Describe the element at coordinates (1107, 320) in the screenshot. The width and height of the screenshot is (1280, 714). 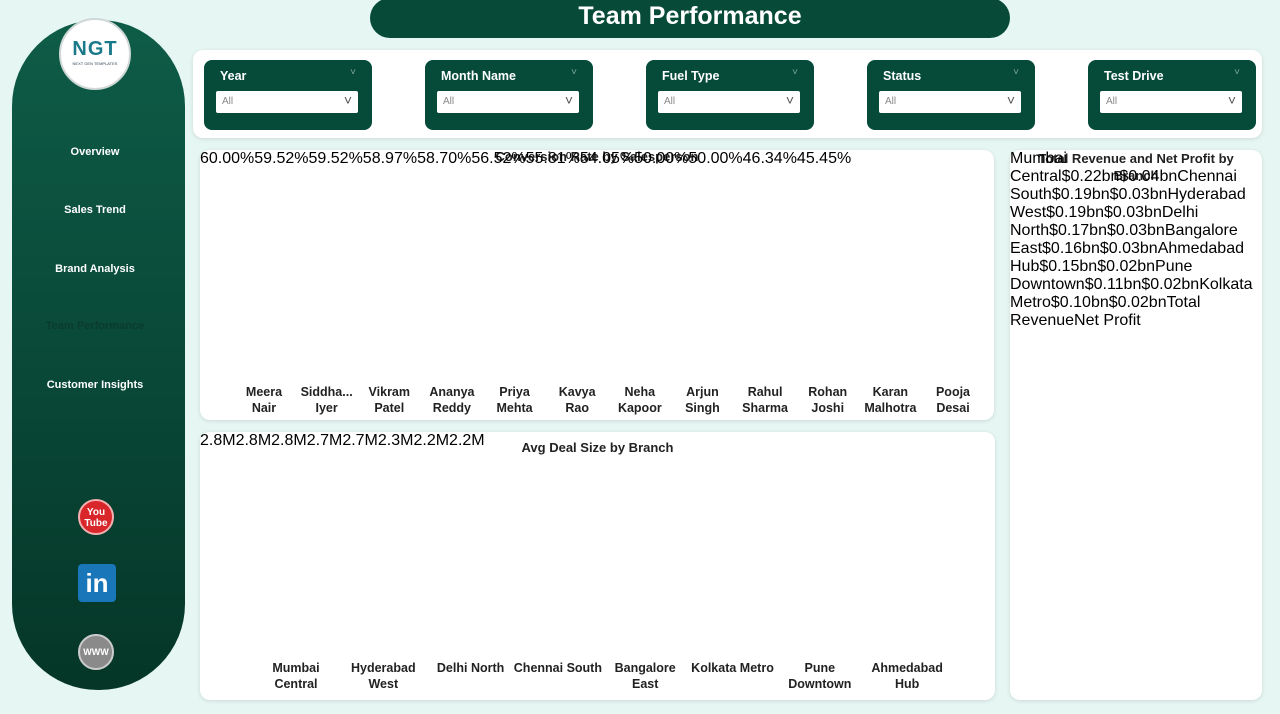
I see `legend-label: Net Profit` at that location.